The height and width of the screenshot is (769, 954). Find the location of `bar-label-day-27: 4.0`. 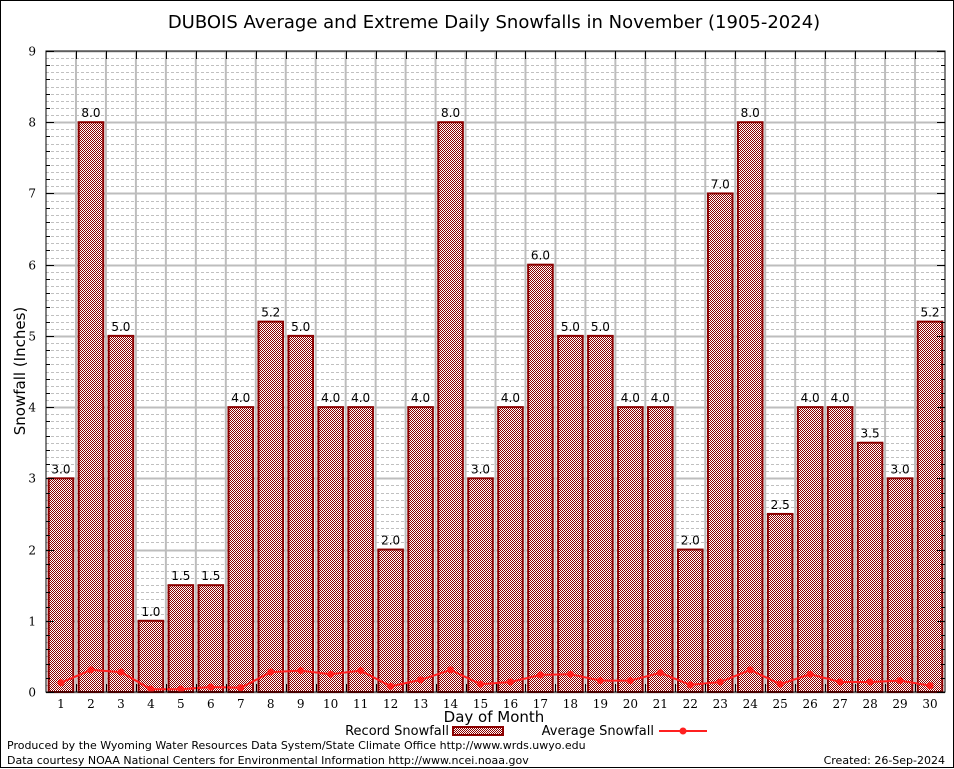

bar-label-day-27: 4.0 is located at coordinates (840, 398).